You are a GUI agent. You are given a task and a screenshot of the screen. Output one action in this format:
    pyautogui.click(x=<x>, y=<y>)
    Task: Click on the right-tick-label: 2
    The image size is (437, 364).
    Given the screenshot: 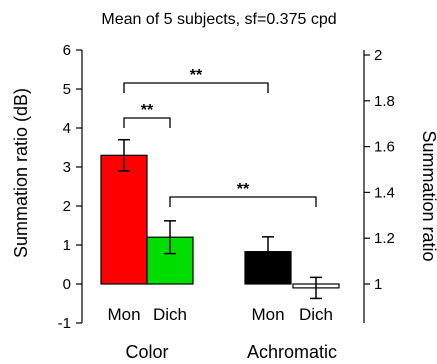 What is the action you would take?
    pyautogui.click(x=378, y=55)
    